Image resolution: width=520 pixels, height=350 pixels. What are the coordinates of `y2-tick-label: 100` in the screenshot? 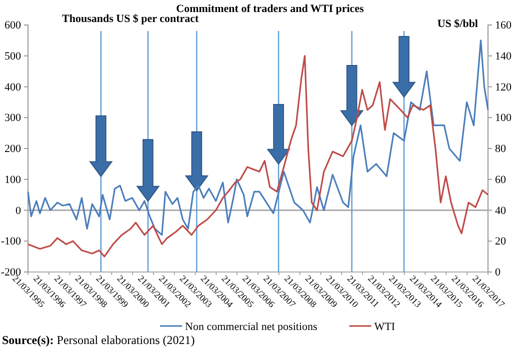 It's located at (503, 118).